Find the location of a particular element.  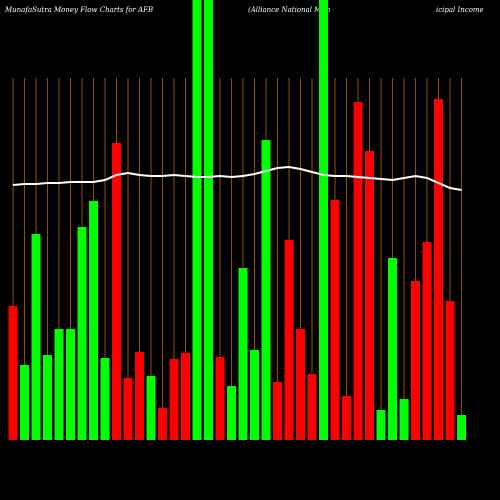

title: icipal Income is located at coordinates (460, 10).